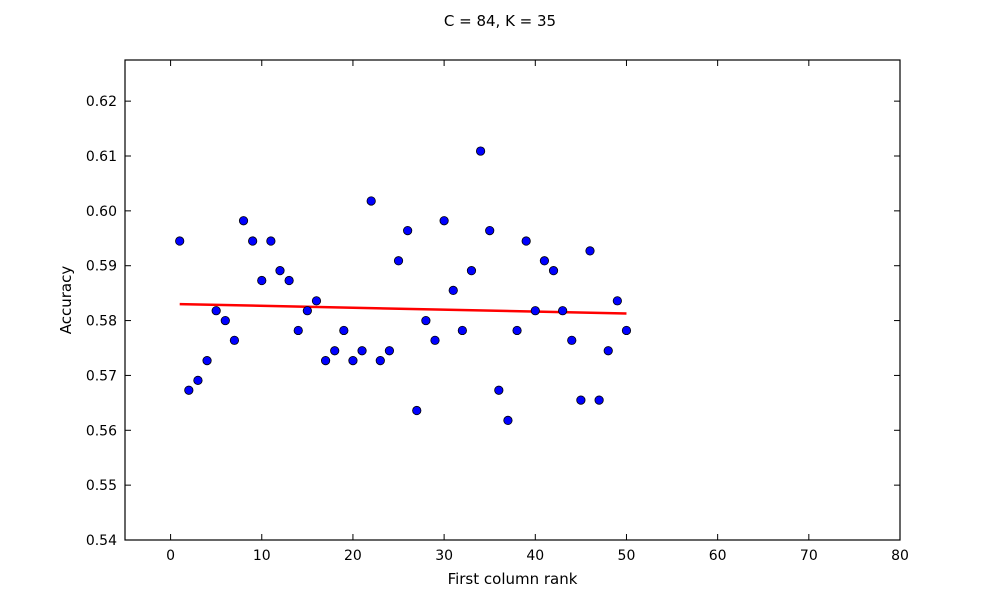  I want to click on y-tick-label: 0.55, so click(101, 486).